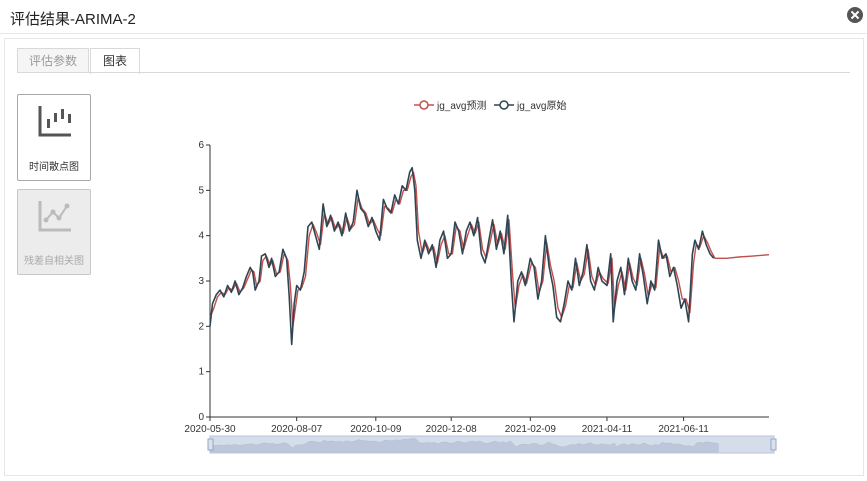 The width and height of the screenshot is (867, 481). Describe the element at coordinates (54, 121) in the screenshot. I see `bar-dots-chart-icon` at that location.